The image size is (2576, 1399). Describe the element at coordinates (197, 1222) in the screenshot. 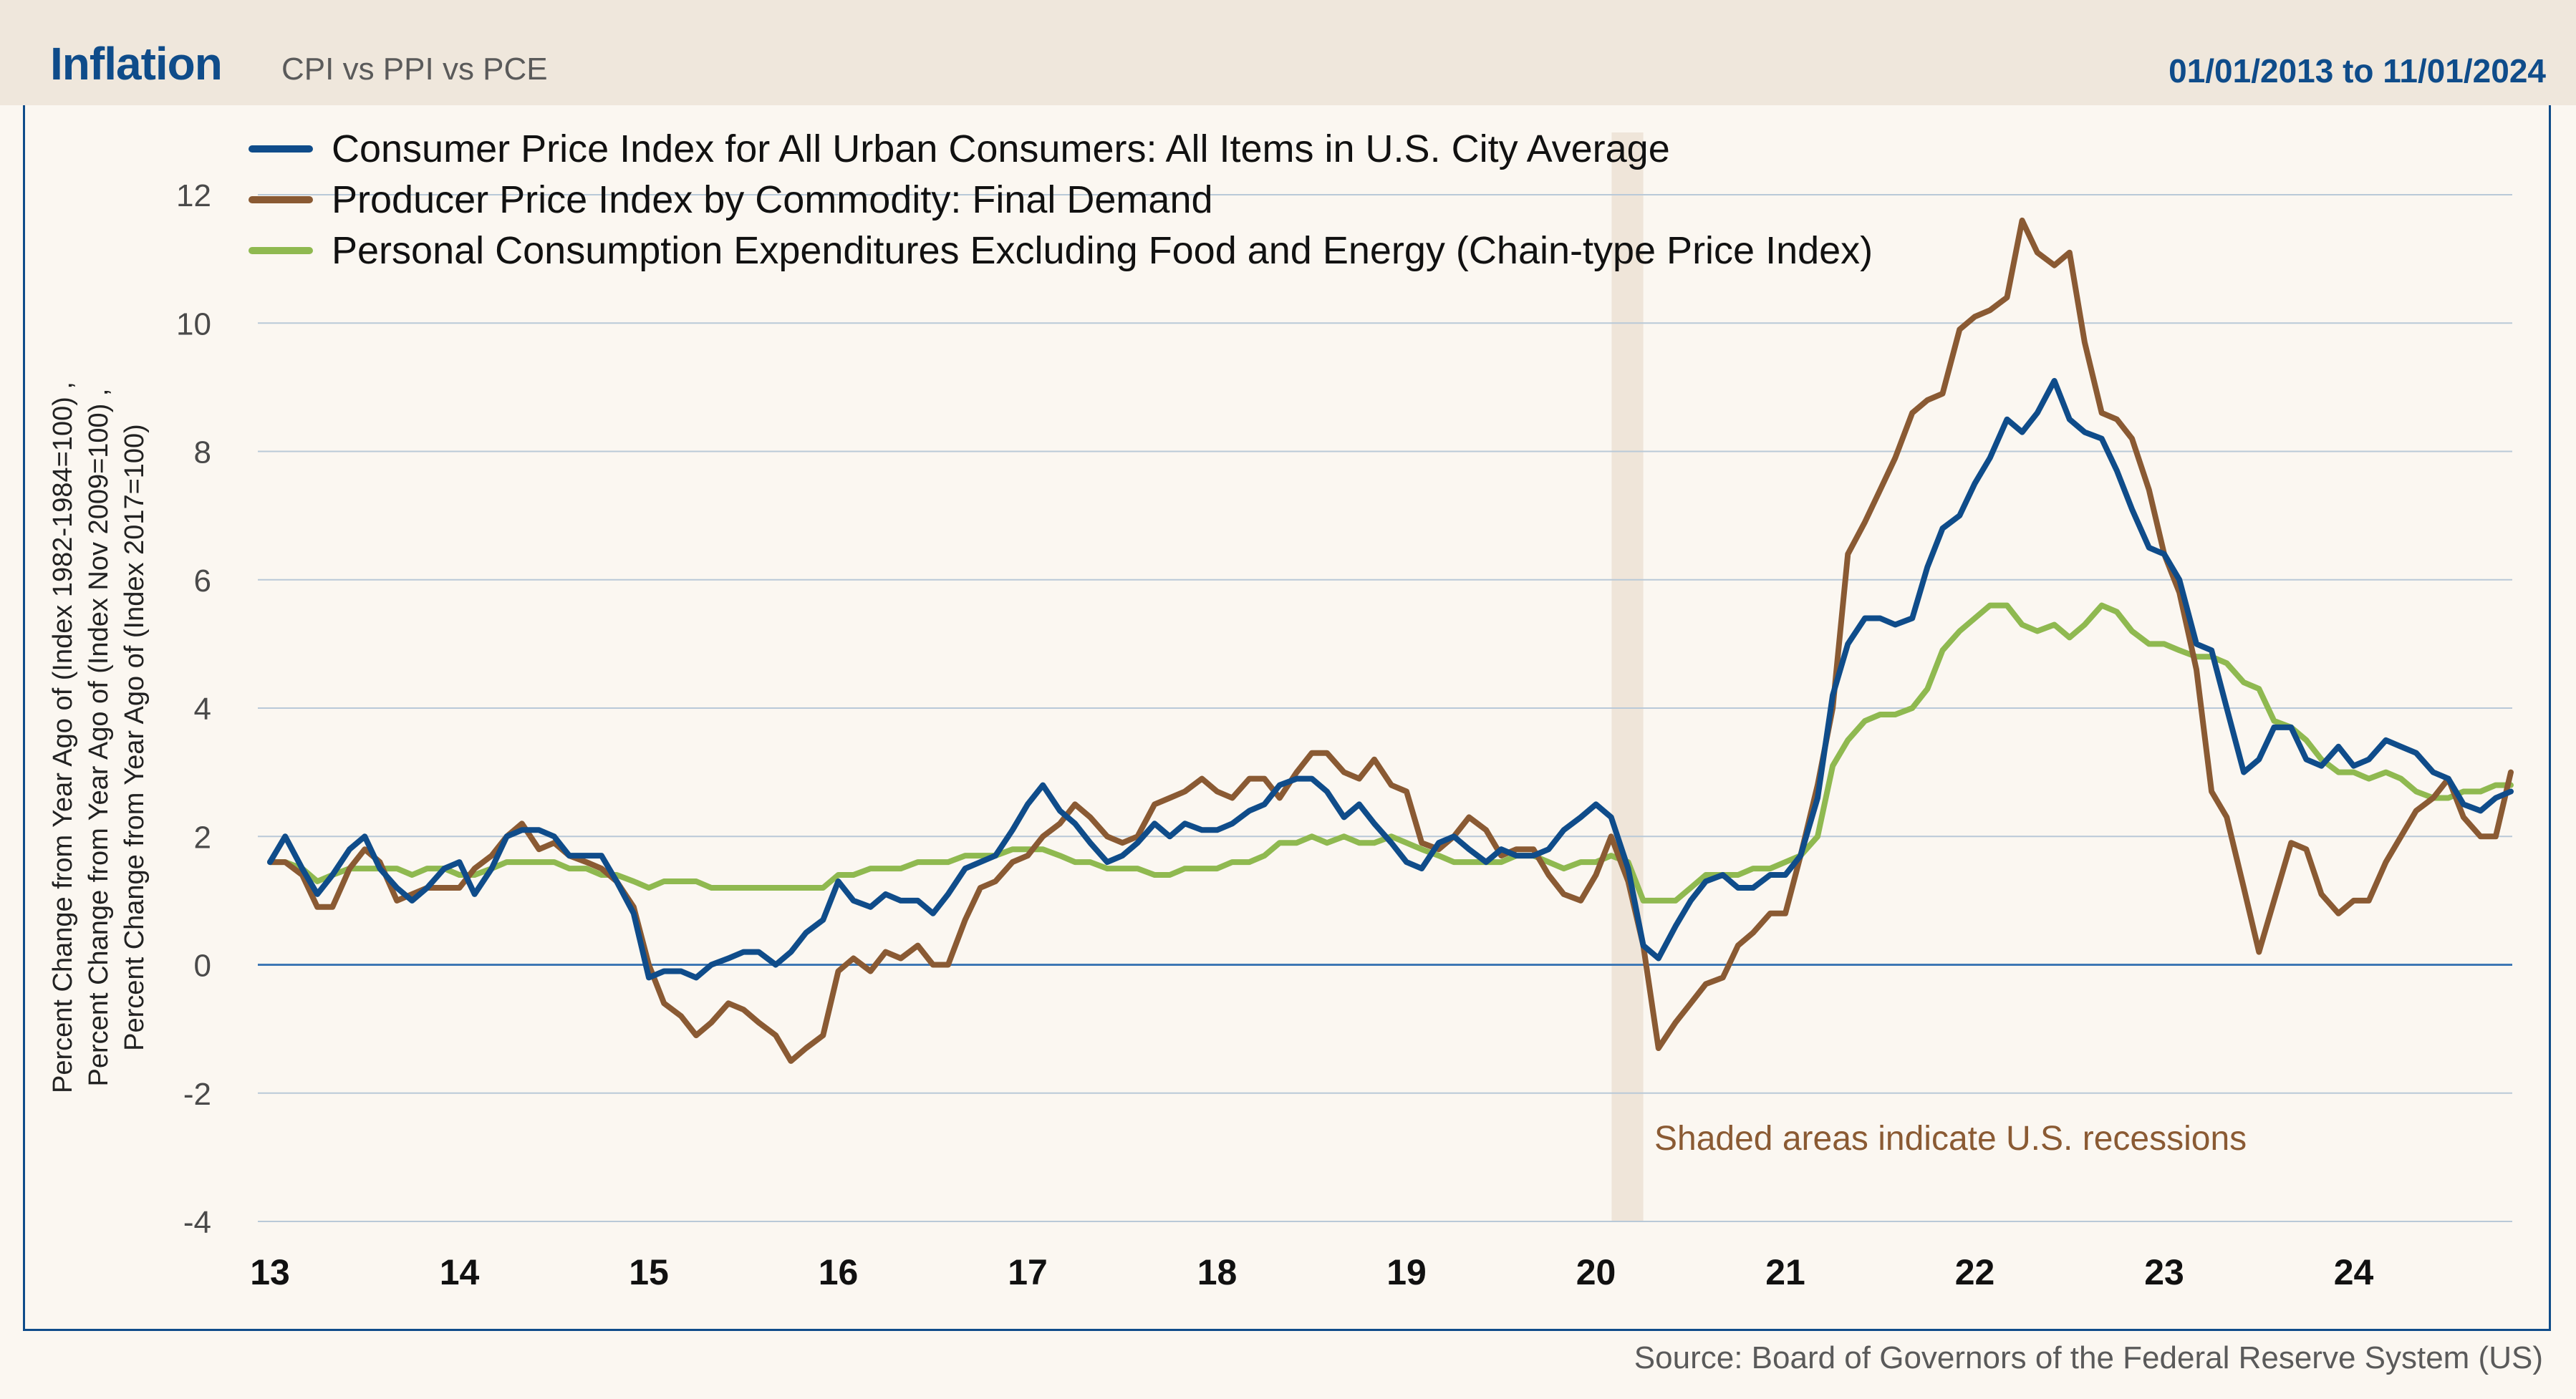

I see `y-tick-label: -4` at that location.